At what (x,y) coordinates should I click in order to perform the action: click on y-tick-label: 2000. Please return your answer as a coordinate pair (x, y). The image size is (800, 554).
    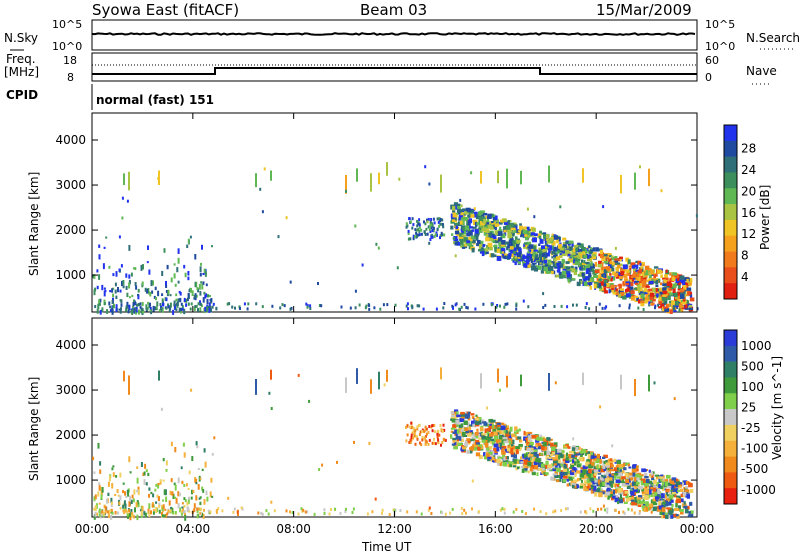
    Looking at the image, I should click on (70, 230).